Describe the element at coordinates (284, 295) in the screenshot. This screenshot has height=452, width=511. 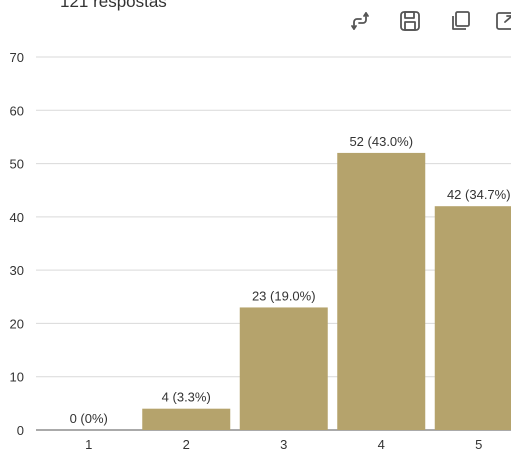
I see `data-label: 23 (19.0%)` at that location.